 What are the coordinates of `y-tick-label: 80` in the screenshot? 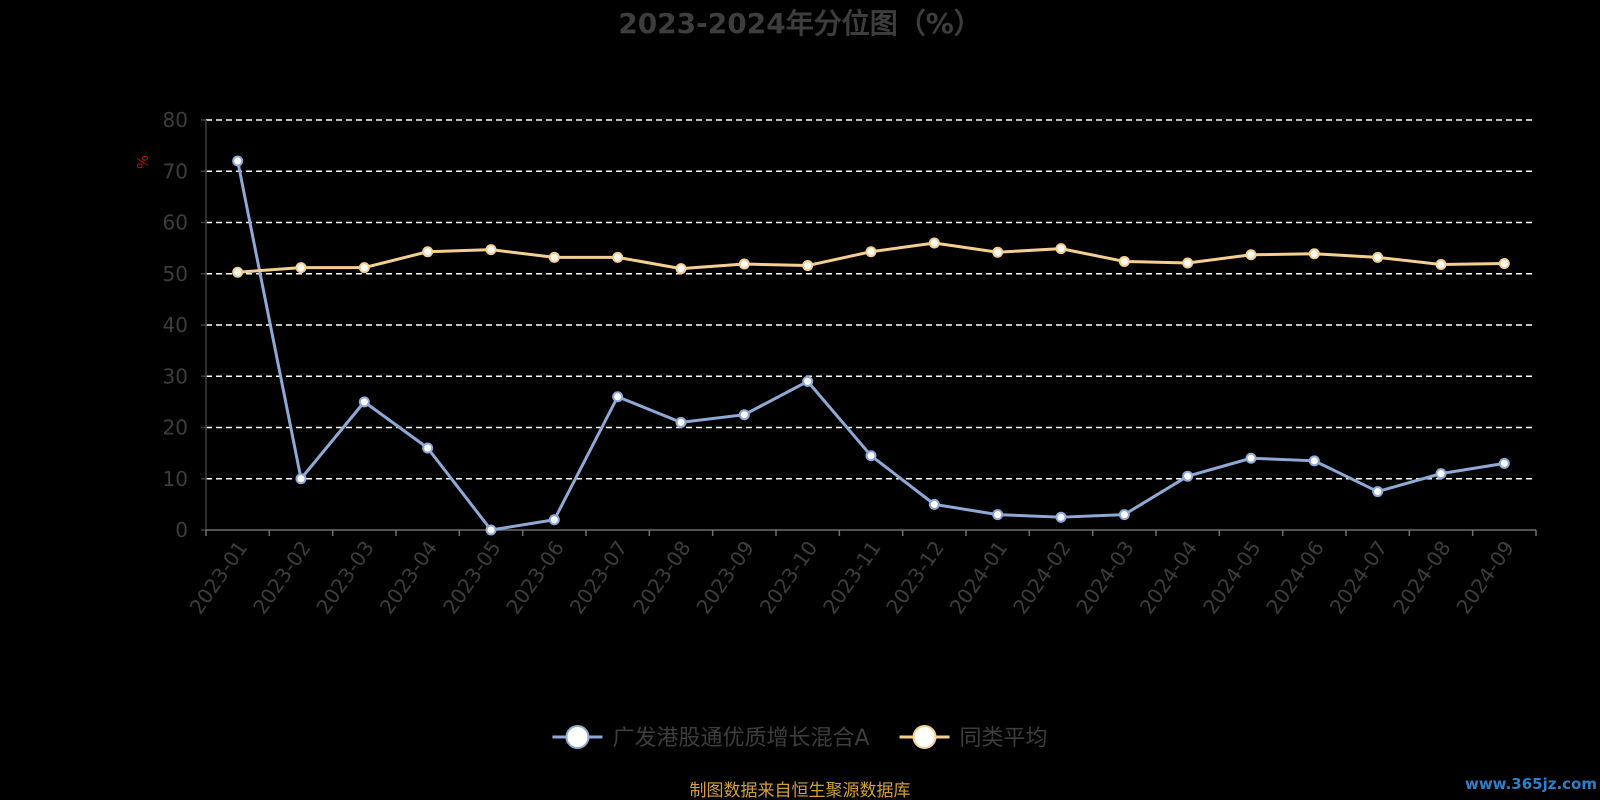 It's located at (175, 120).